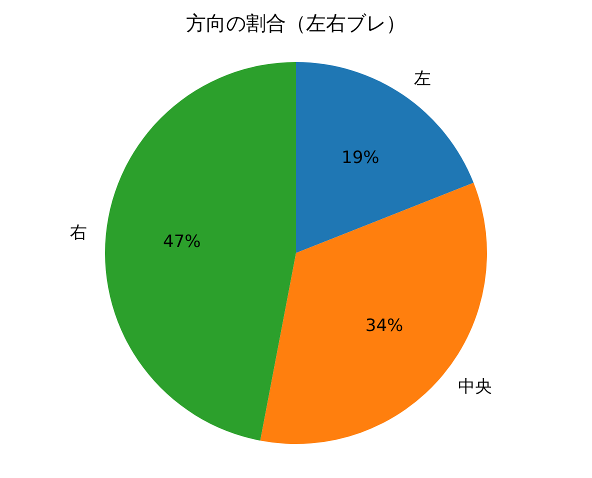 This screenshot has width=592, height=478. I want to click on data-label: 34%, so click(384, 326).